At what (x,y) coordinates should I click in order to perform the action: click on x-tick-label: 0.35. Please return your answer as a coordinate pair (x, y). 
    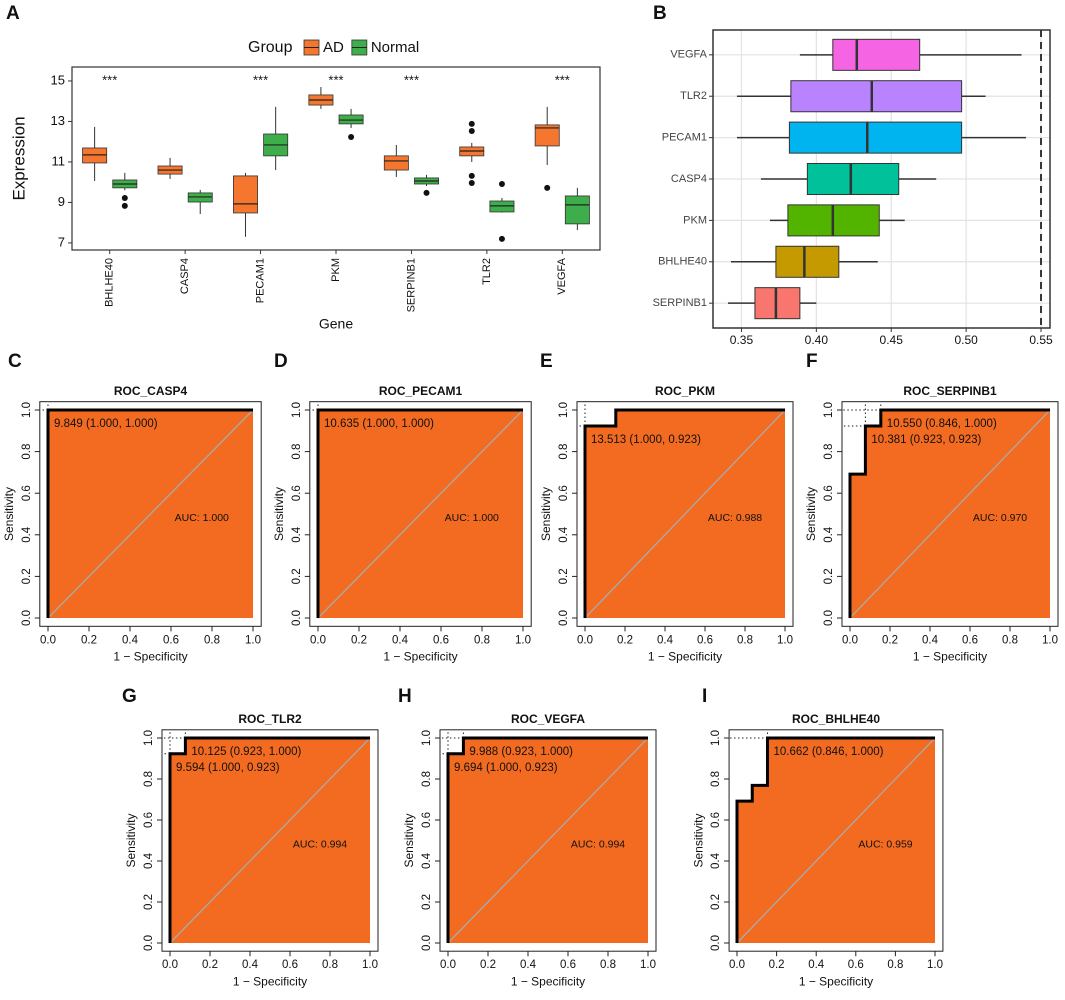
    Looking at the image, I should click on (742, 340).